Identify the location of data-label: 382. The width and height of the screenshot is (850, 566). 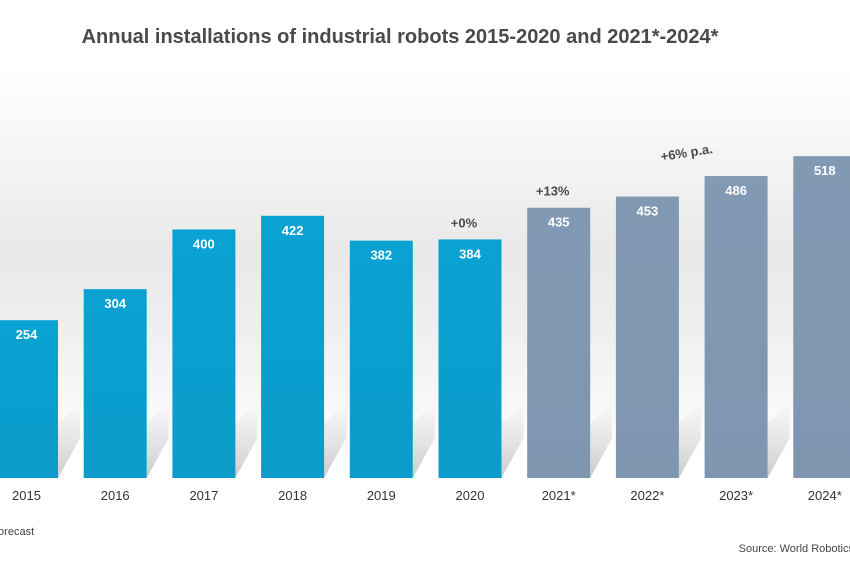
(381, 255).